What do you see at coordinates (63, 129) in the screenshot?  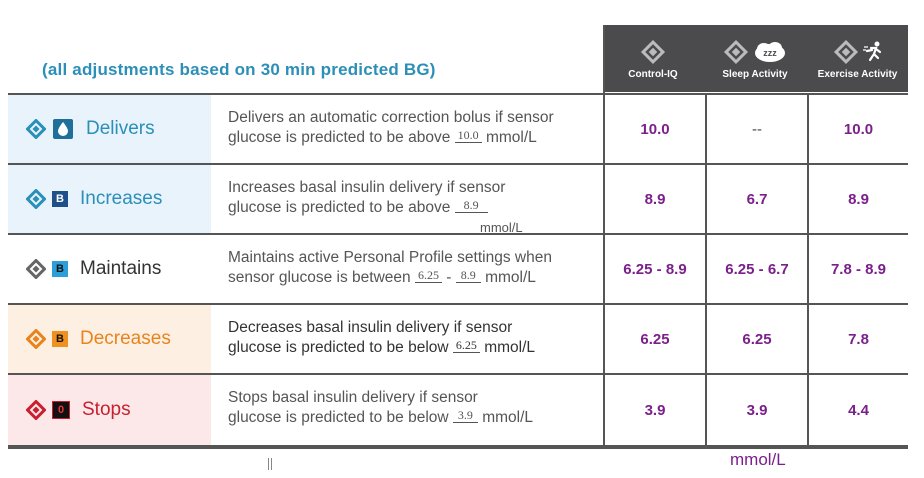 I see `bolus-drop-icon` at bounding box center [63, 129].